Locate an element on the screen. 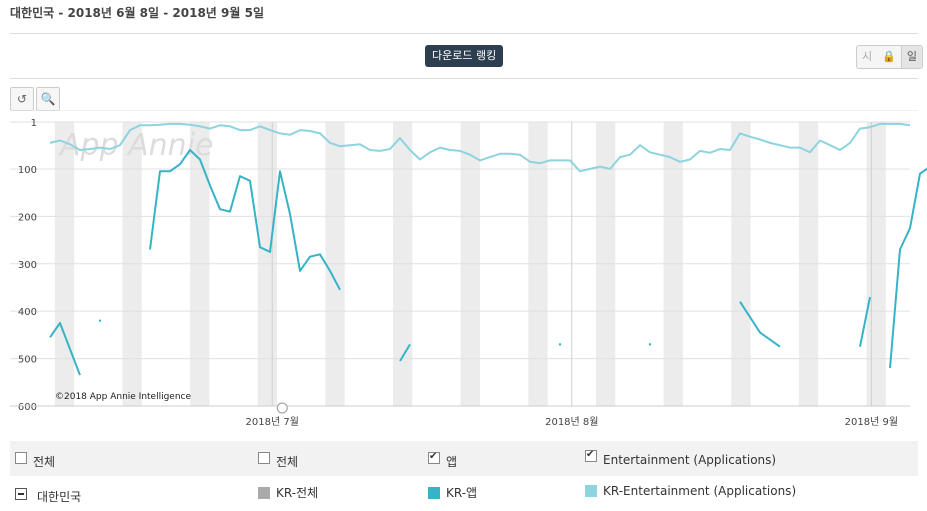  collapse-icon is located at coordinates (21, 493).